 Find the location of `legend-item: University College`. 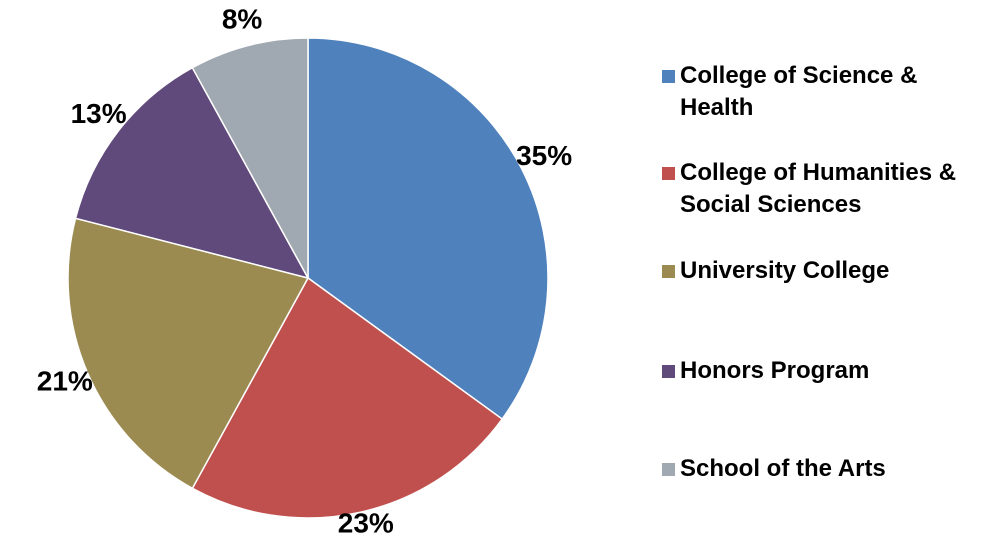

legend-item: University College is located at coordinates (822, 271).